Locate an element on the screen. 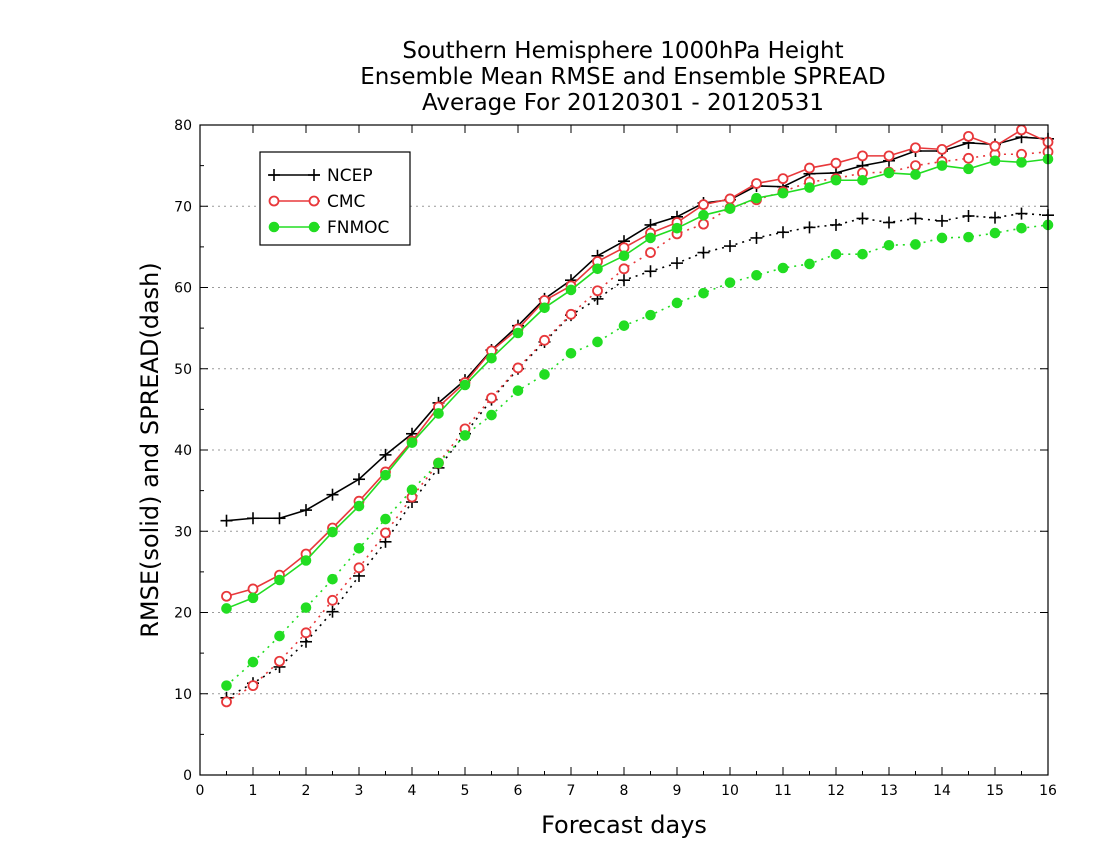 The image size is (1100, 854). title-line-3: Average For 20120301 - 20120531 is located at coordinates (623, 103).